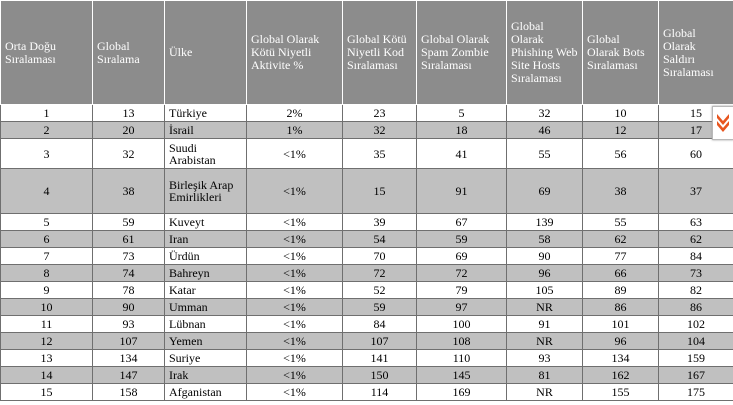 Image resolution: width=733 pixels, height=405 pixels. Describe the element at coordinates (46, 222) in the screenshot. I see `cell-middle-east-rank: 5` at that location.